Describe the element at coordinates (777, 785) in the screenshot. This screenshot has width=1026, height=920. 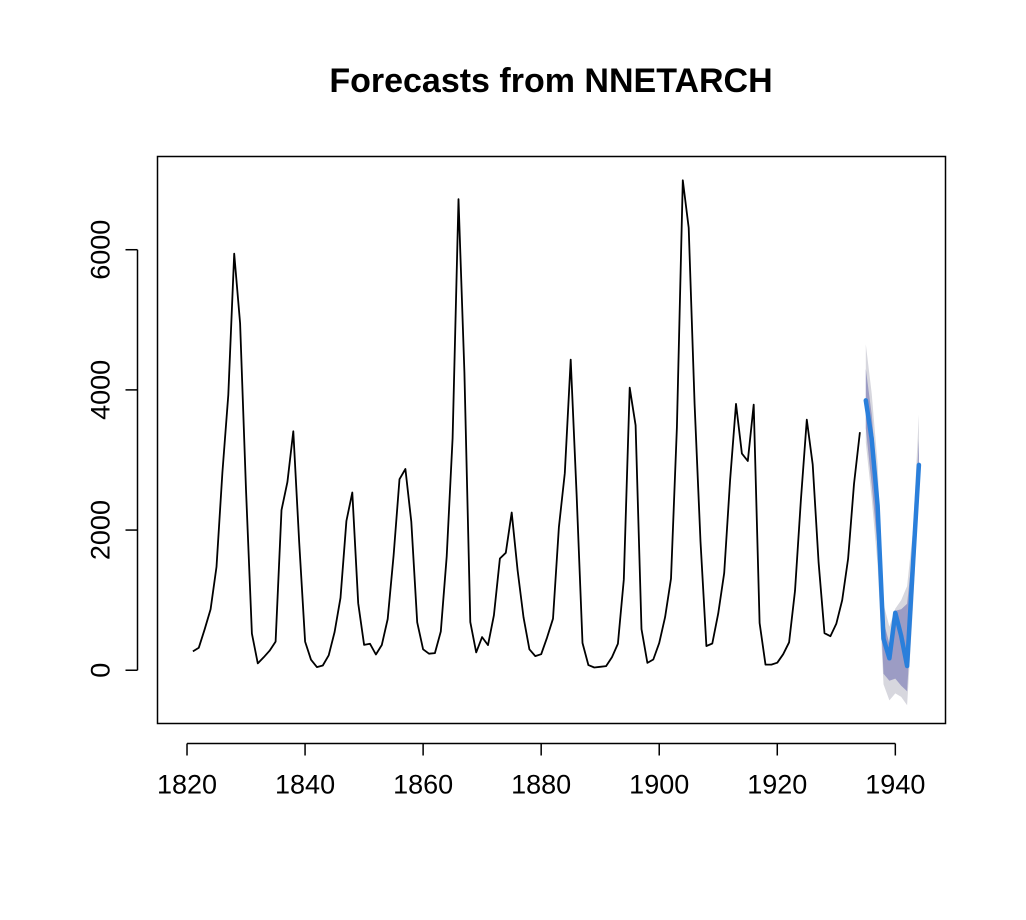
I see `x-tick-label: 1920` at that location.